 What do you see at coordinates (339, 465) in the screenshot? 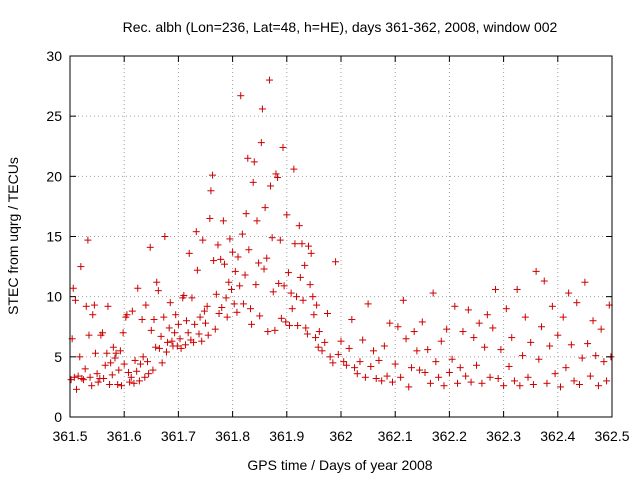
I see `x-axis-label: GPS time / Days of year 2008` at bounding box center [339, 465].